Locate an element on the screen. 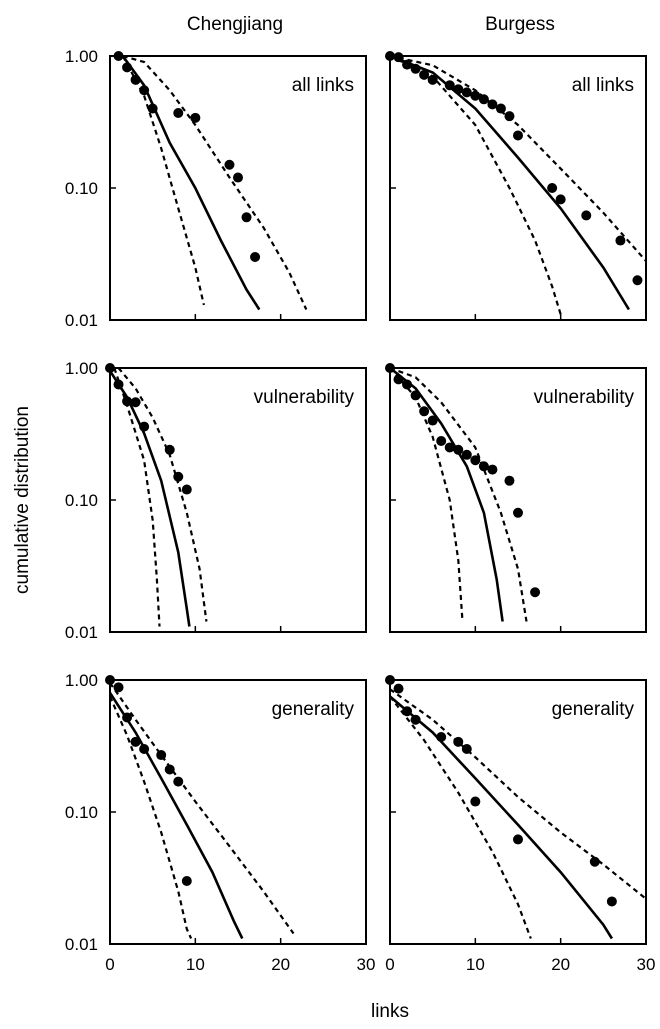 Image resolution: width=660 pixels, height=1029 pixels. chart-panel: 1.00 0.10 0.01 0 10 20 30 generality is located at coordinates (220, 822).